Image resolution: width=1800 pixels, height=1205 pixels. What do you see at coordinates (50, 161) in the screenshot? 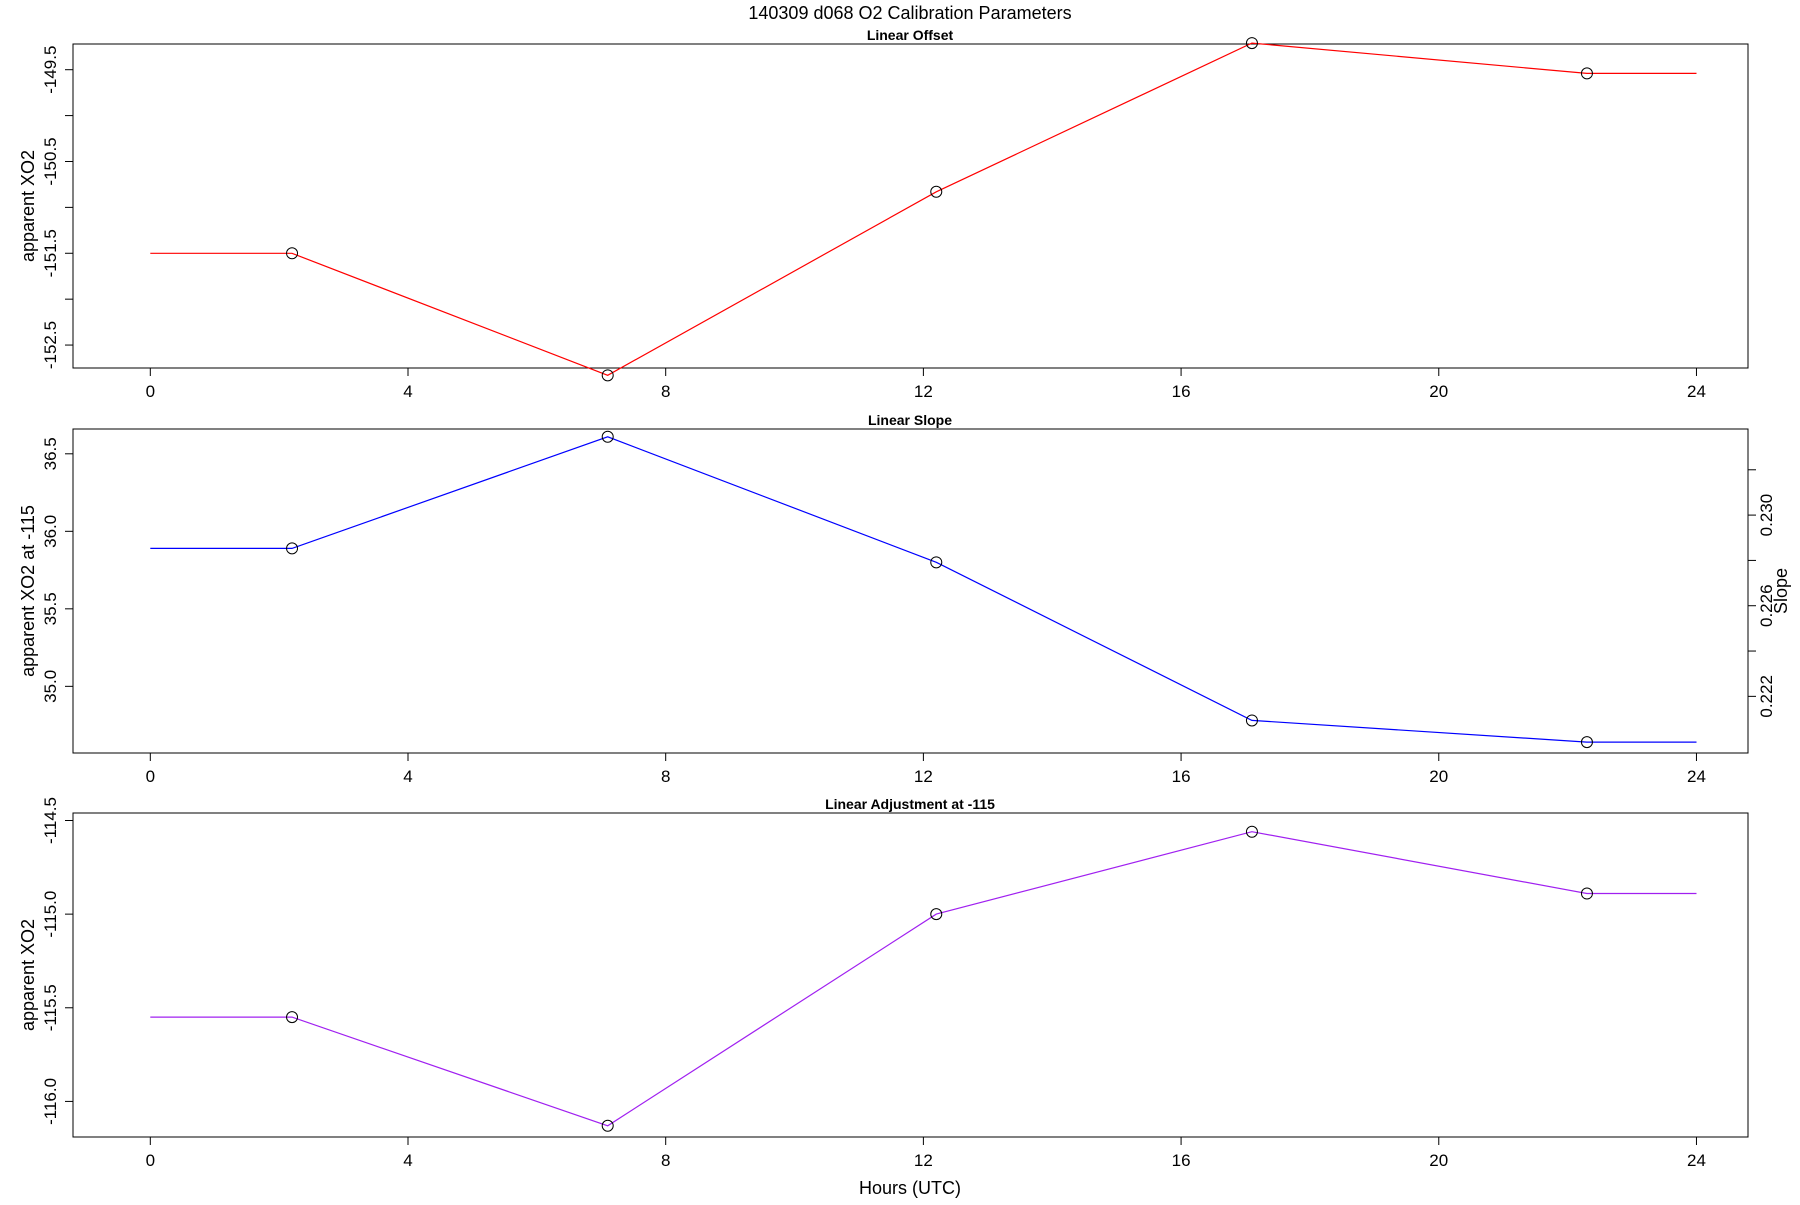
I see `y-tick-label: -150.5` at bounding box center [50, 161].